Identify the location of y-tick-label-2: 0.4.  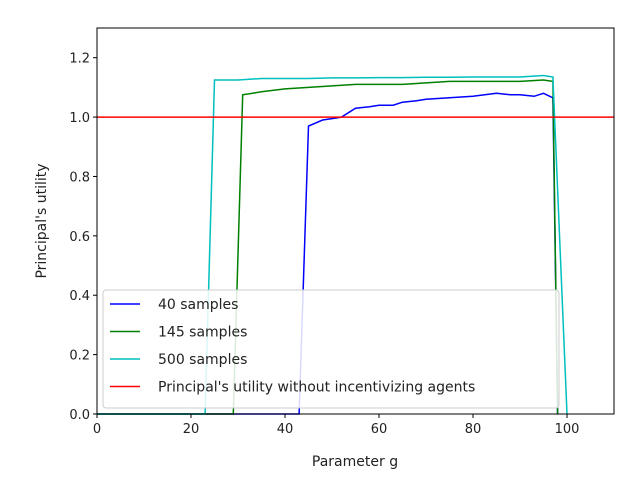
(79, 296).